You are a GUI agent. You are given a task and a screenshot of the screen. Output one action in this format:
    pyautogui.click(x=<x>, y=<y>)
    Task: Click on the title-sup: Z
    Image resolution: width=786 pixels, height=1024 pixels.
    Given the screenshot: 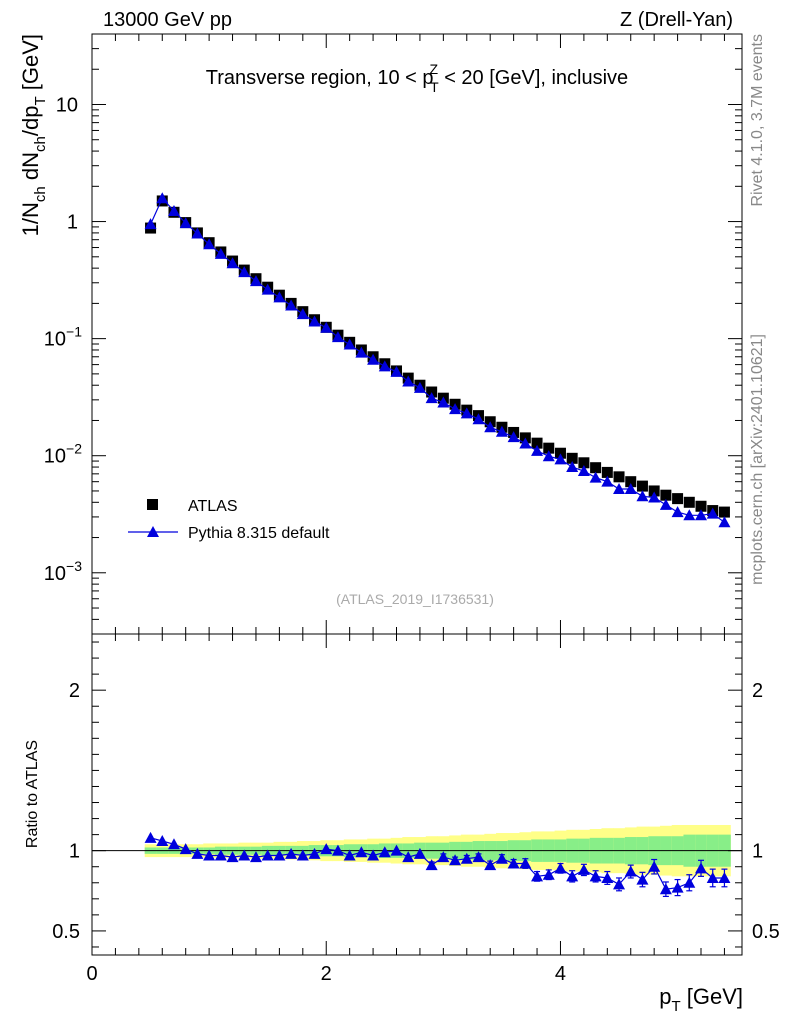 What is the action you would take?
    pyautogui.click(x=434, y=69)
    